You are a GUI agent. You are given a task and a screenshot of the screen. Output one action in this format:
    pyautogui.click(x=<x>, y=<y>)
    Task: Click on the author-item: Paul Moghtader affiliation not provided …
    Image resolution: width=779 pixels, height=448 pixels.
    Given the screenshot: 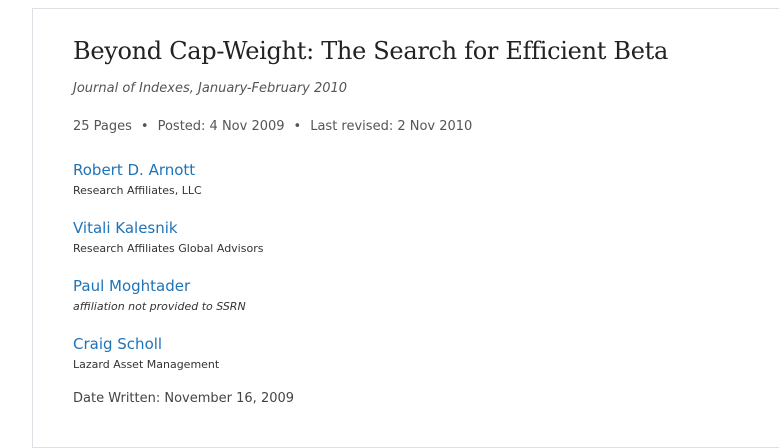 What is the action you would take?
    pyautogui.click(x=159, y=295)
    